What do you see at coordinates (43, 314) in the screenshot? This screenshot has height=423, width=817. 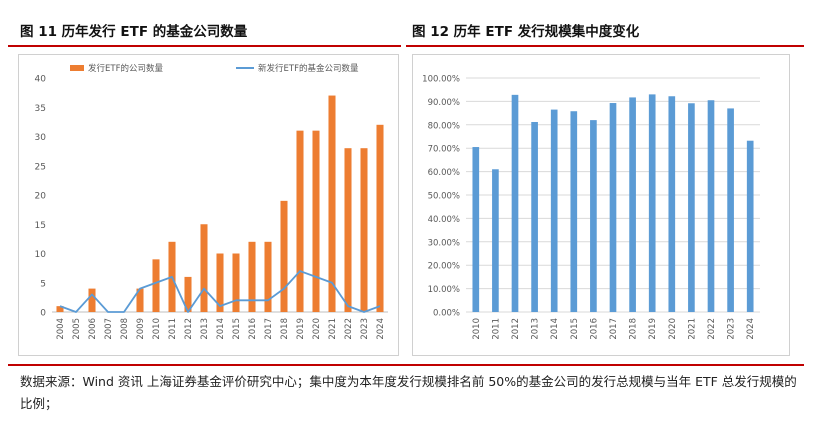 I see `y-tick-label: 0` at bounding box center [43, 314].